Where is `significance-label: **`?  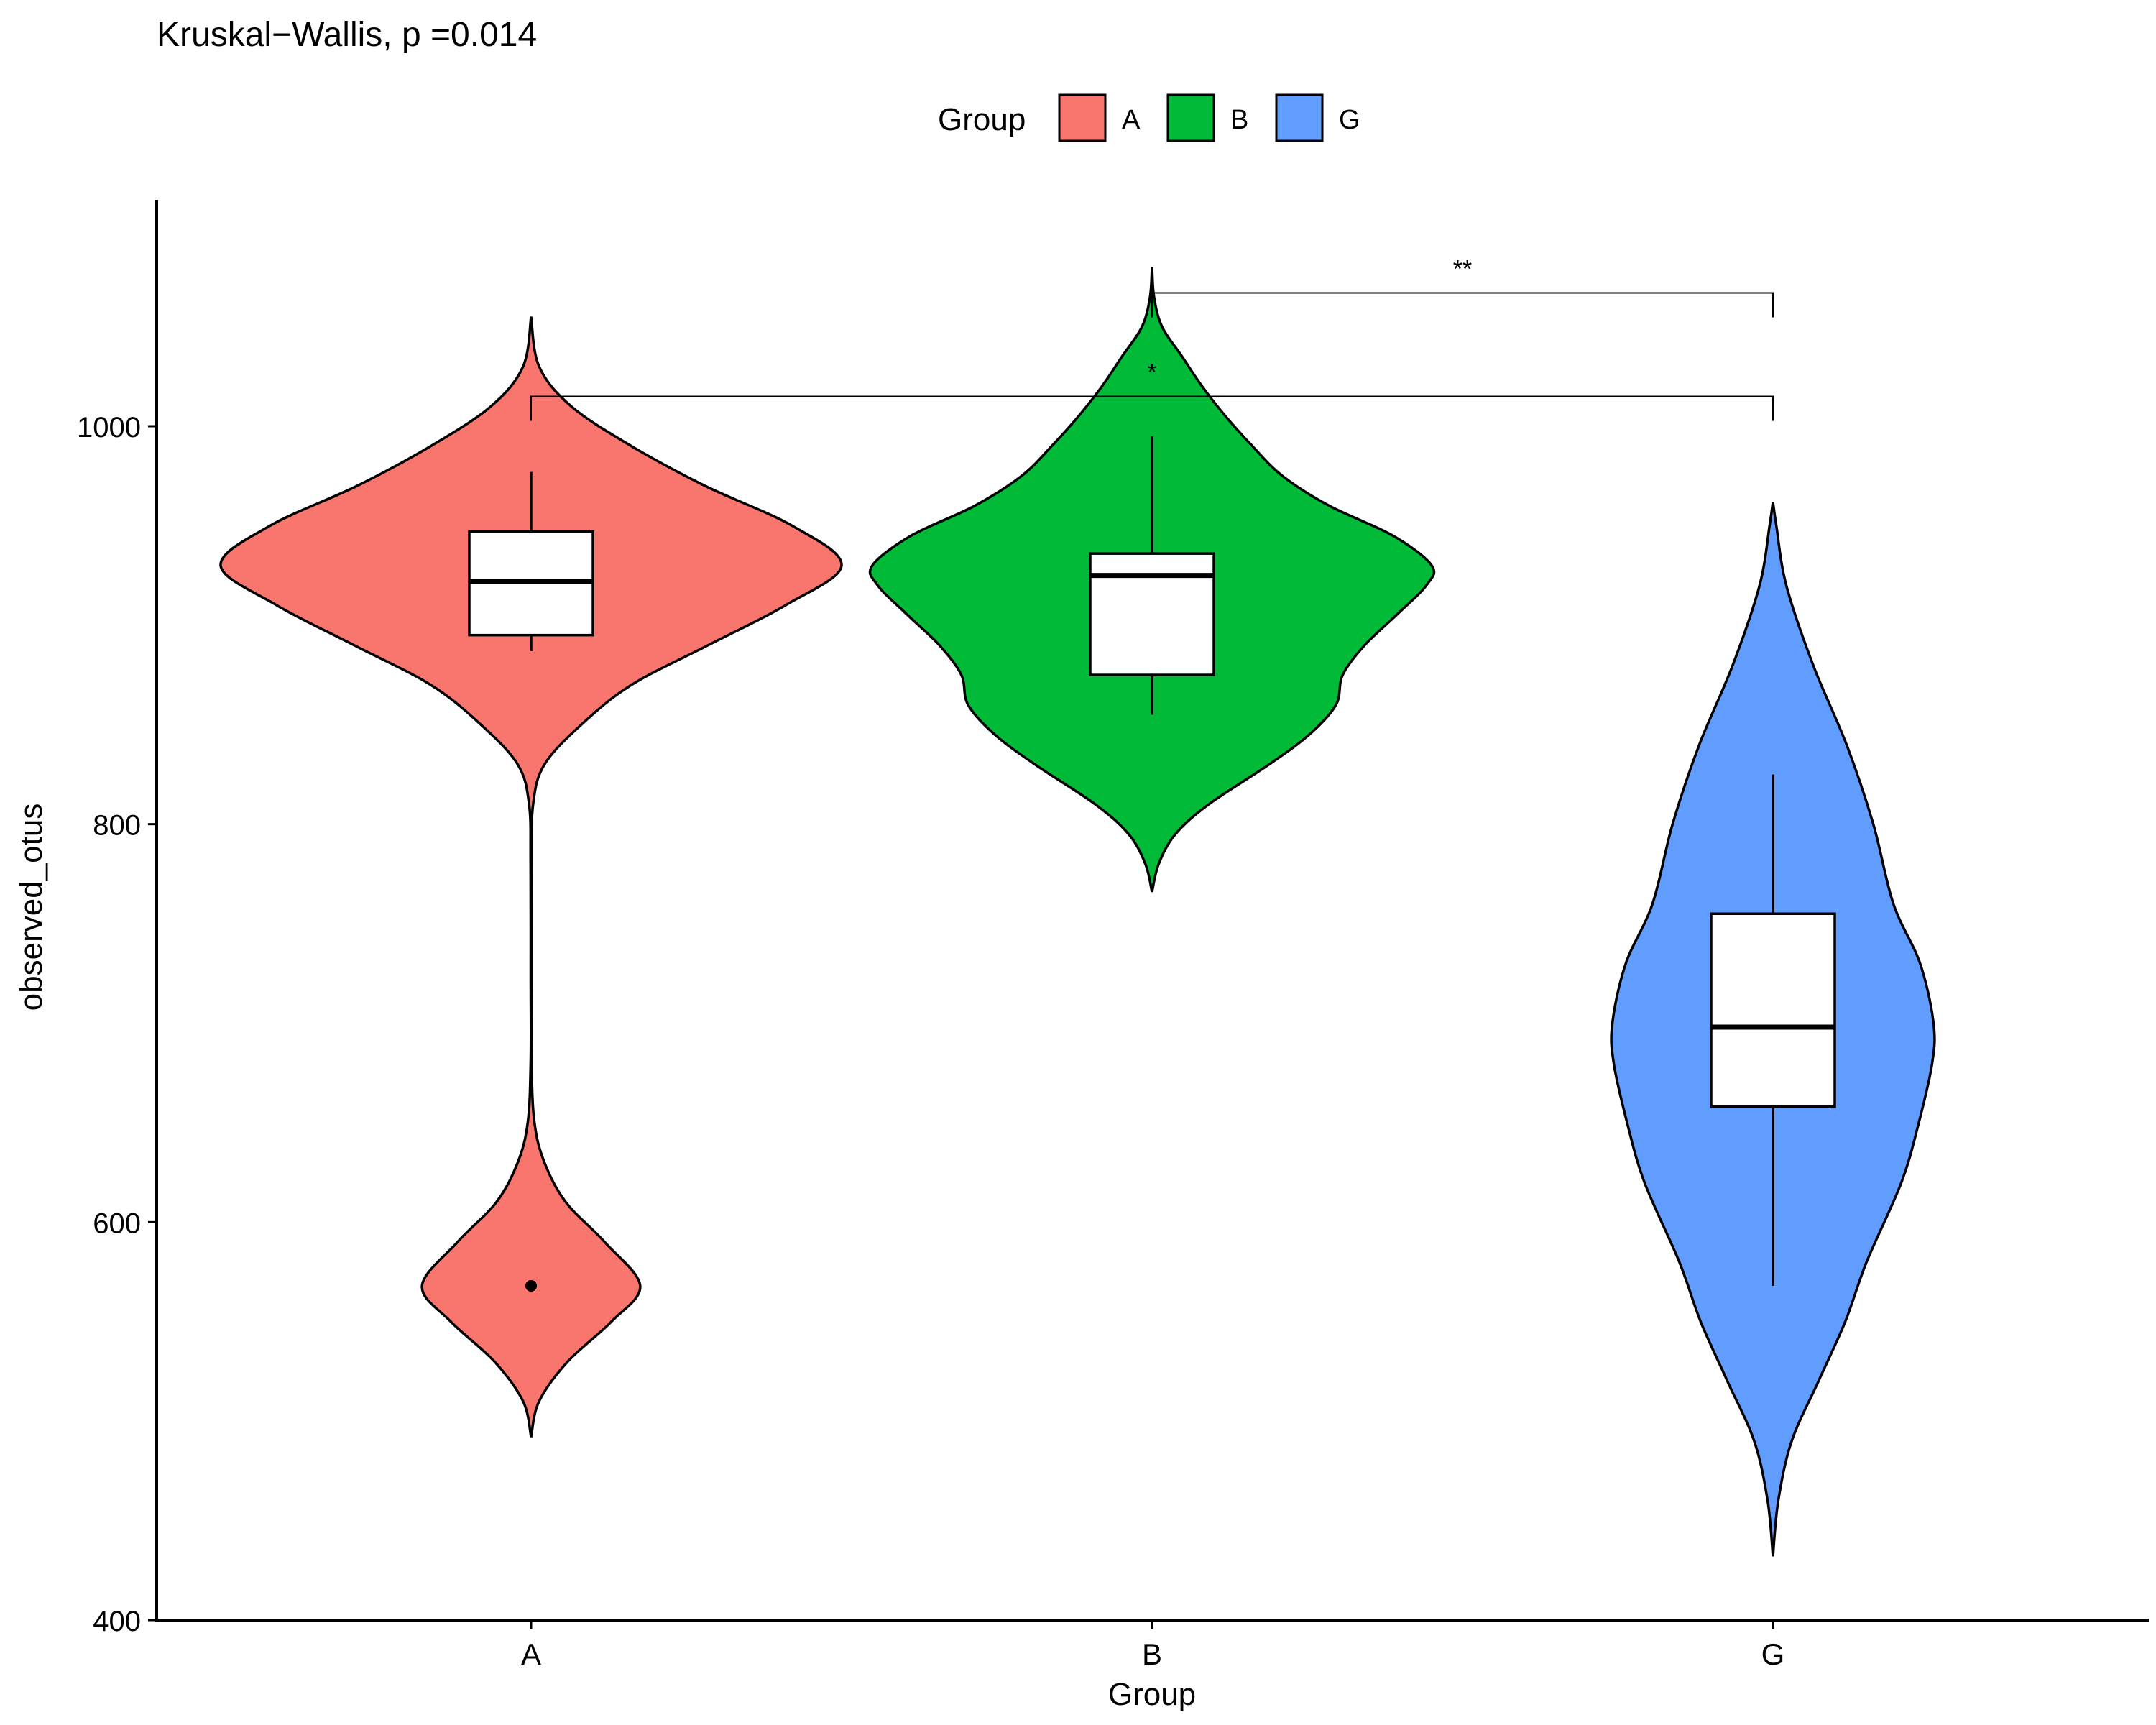
significance-label: ** is located at coordinates (1462, 269).